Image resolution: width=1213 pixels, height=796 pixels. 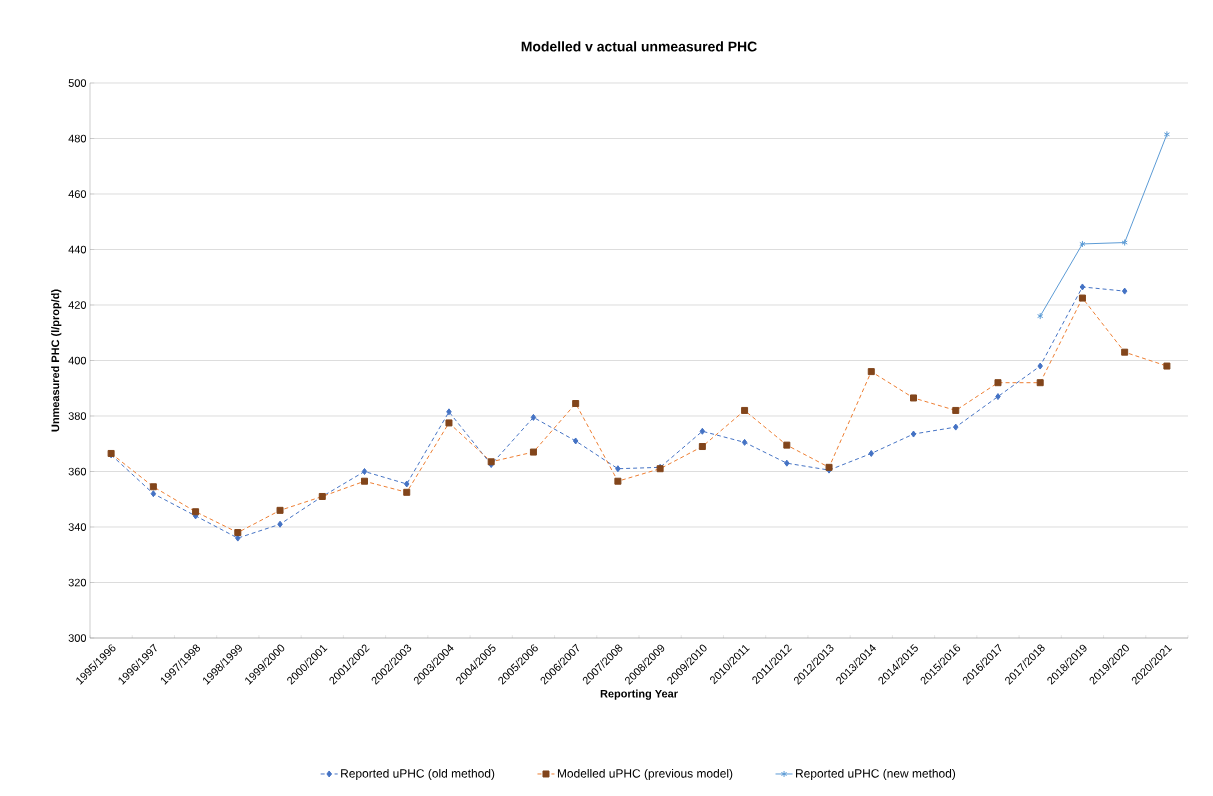 What do you see at coordinates (77, 83) in the screenshot?
I see `y-tick-label: 500` at bounding box center [77, 83].